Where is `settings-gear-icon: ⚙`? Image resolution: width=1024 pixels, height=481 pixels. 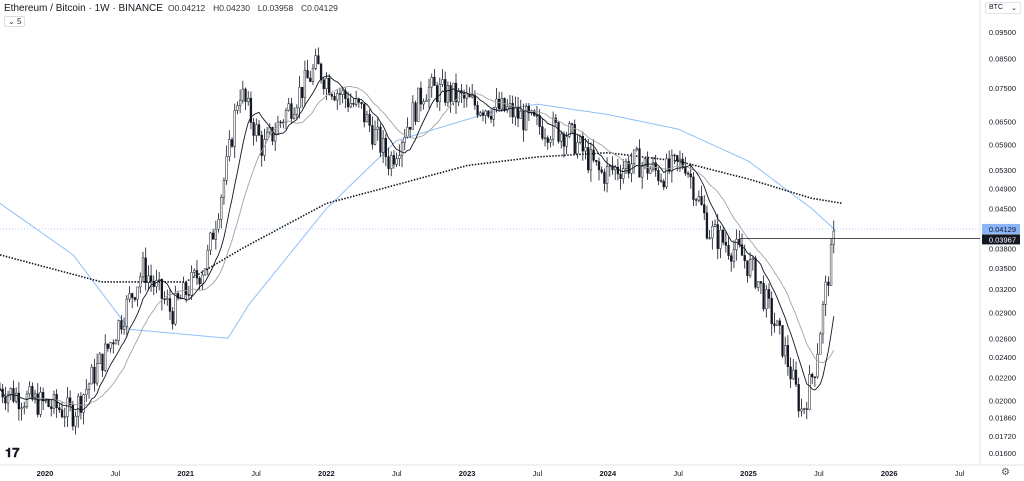
settings-gear-icon: ⚙ is located at coordinates (1005, 472).